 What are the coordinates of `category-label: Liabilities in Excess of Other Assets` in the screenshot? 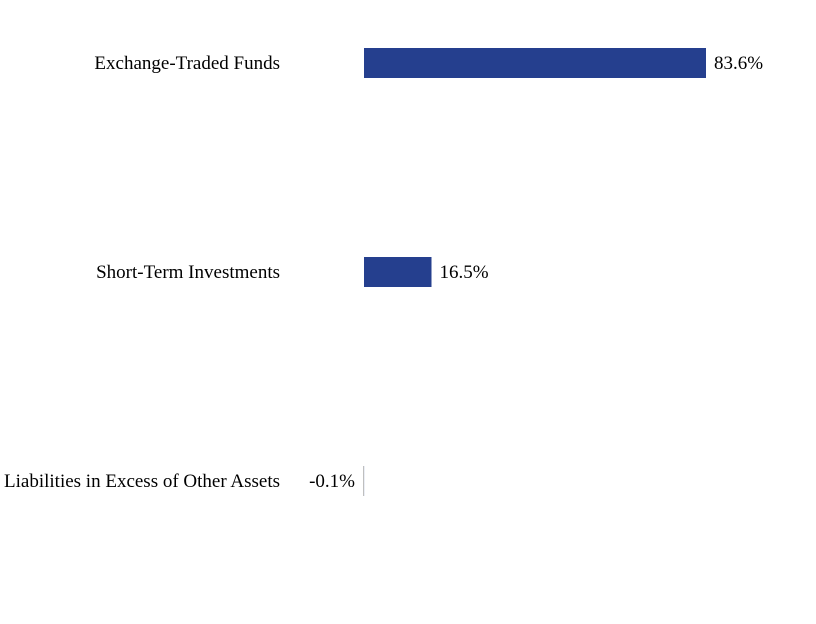 It's located at (142, 481).